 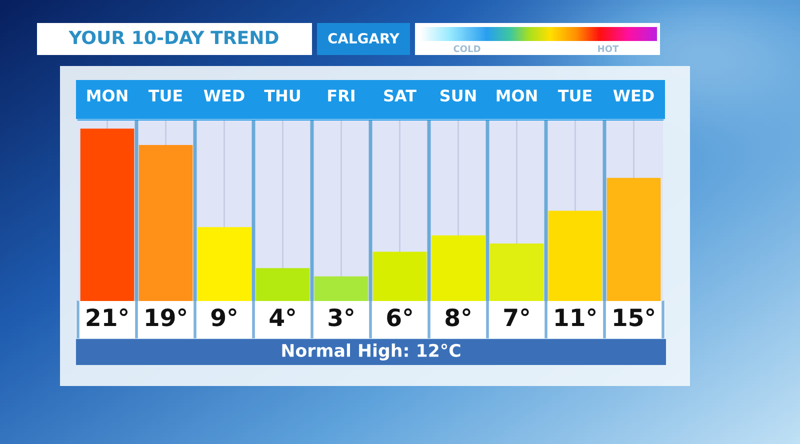 I want to click on data-label: 11°, so click(x=576, y=317).